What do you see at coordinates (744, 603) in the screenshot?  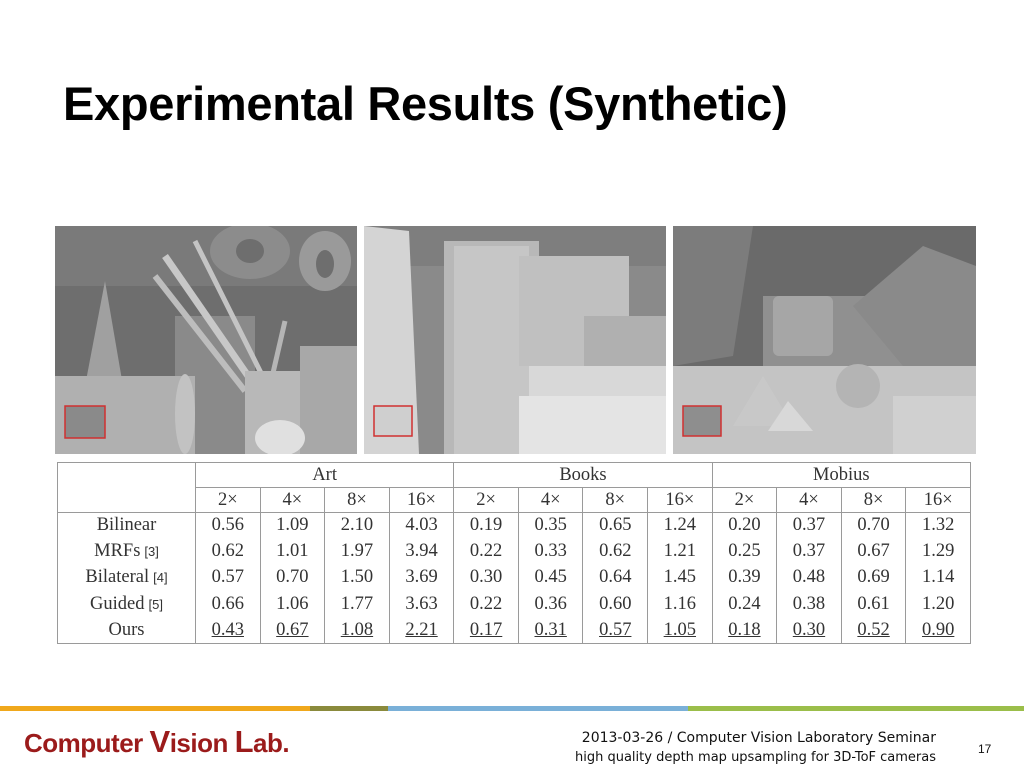 I see `value-text: 0.24` at bounding box center [744, 603].